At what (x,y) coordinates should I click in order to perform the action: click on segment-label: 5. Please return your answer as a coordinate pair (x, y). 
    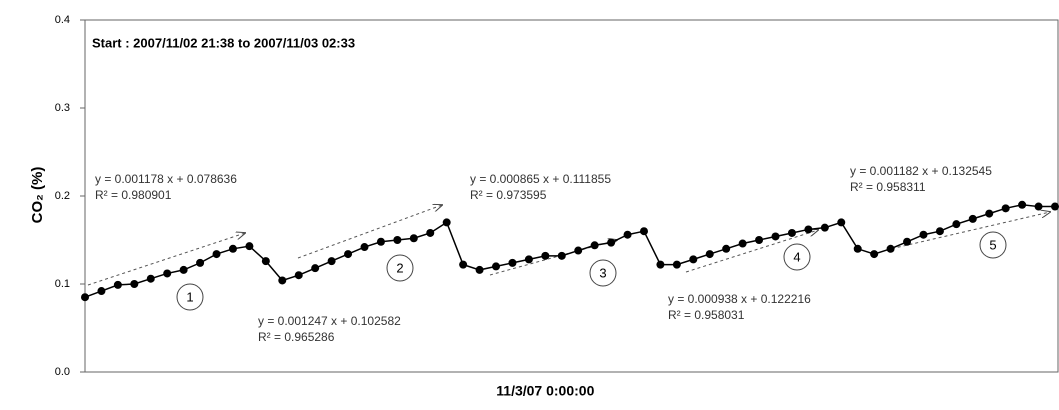
    Looking at the image, I should click on (992, 244).